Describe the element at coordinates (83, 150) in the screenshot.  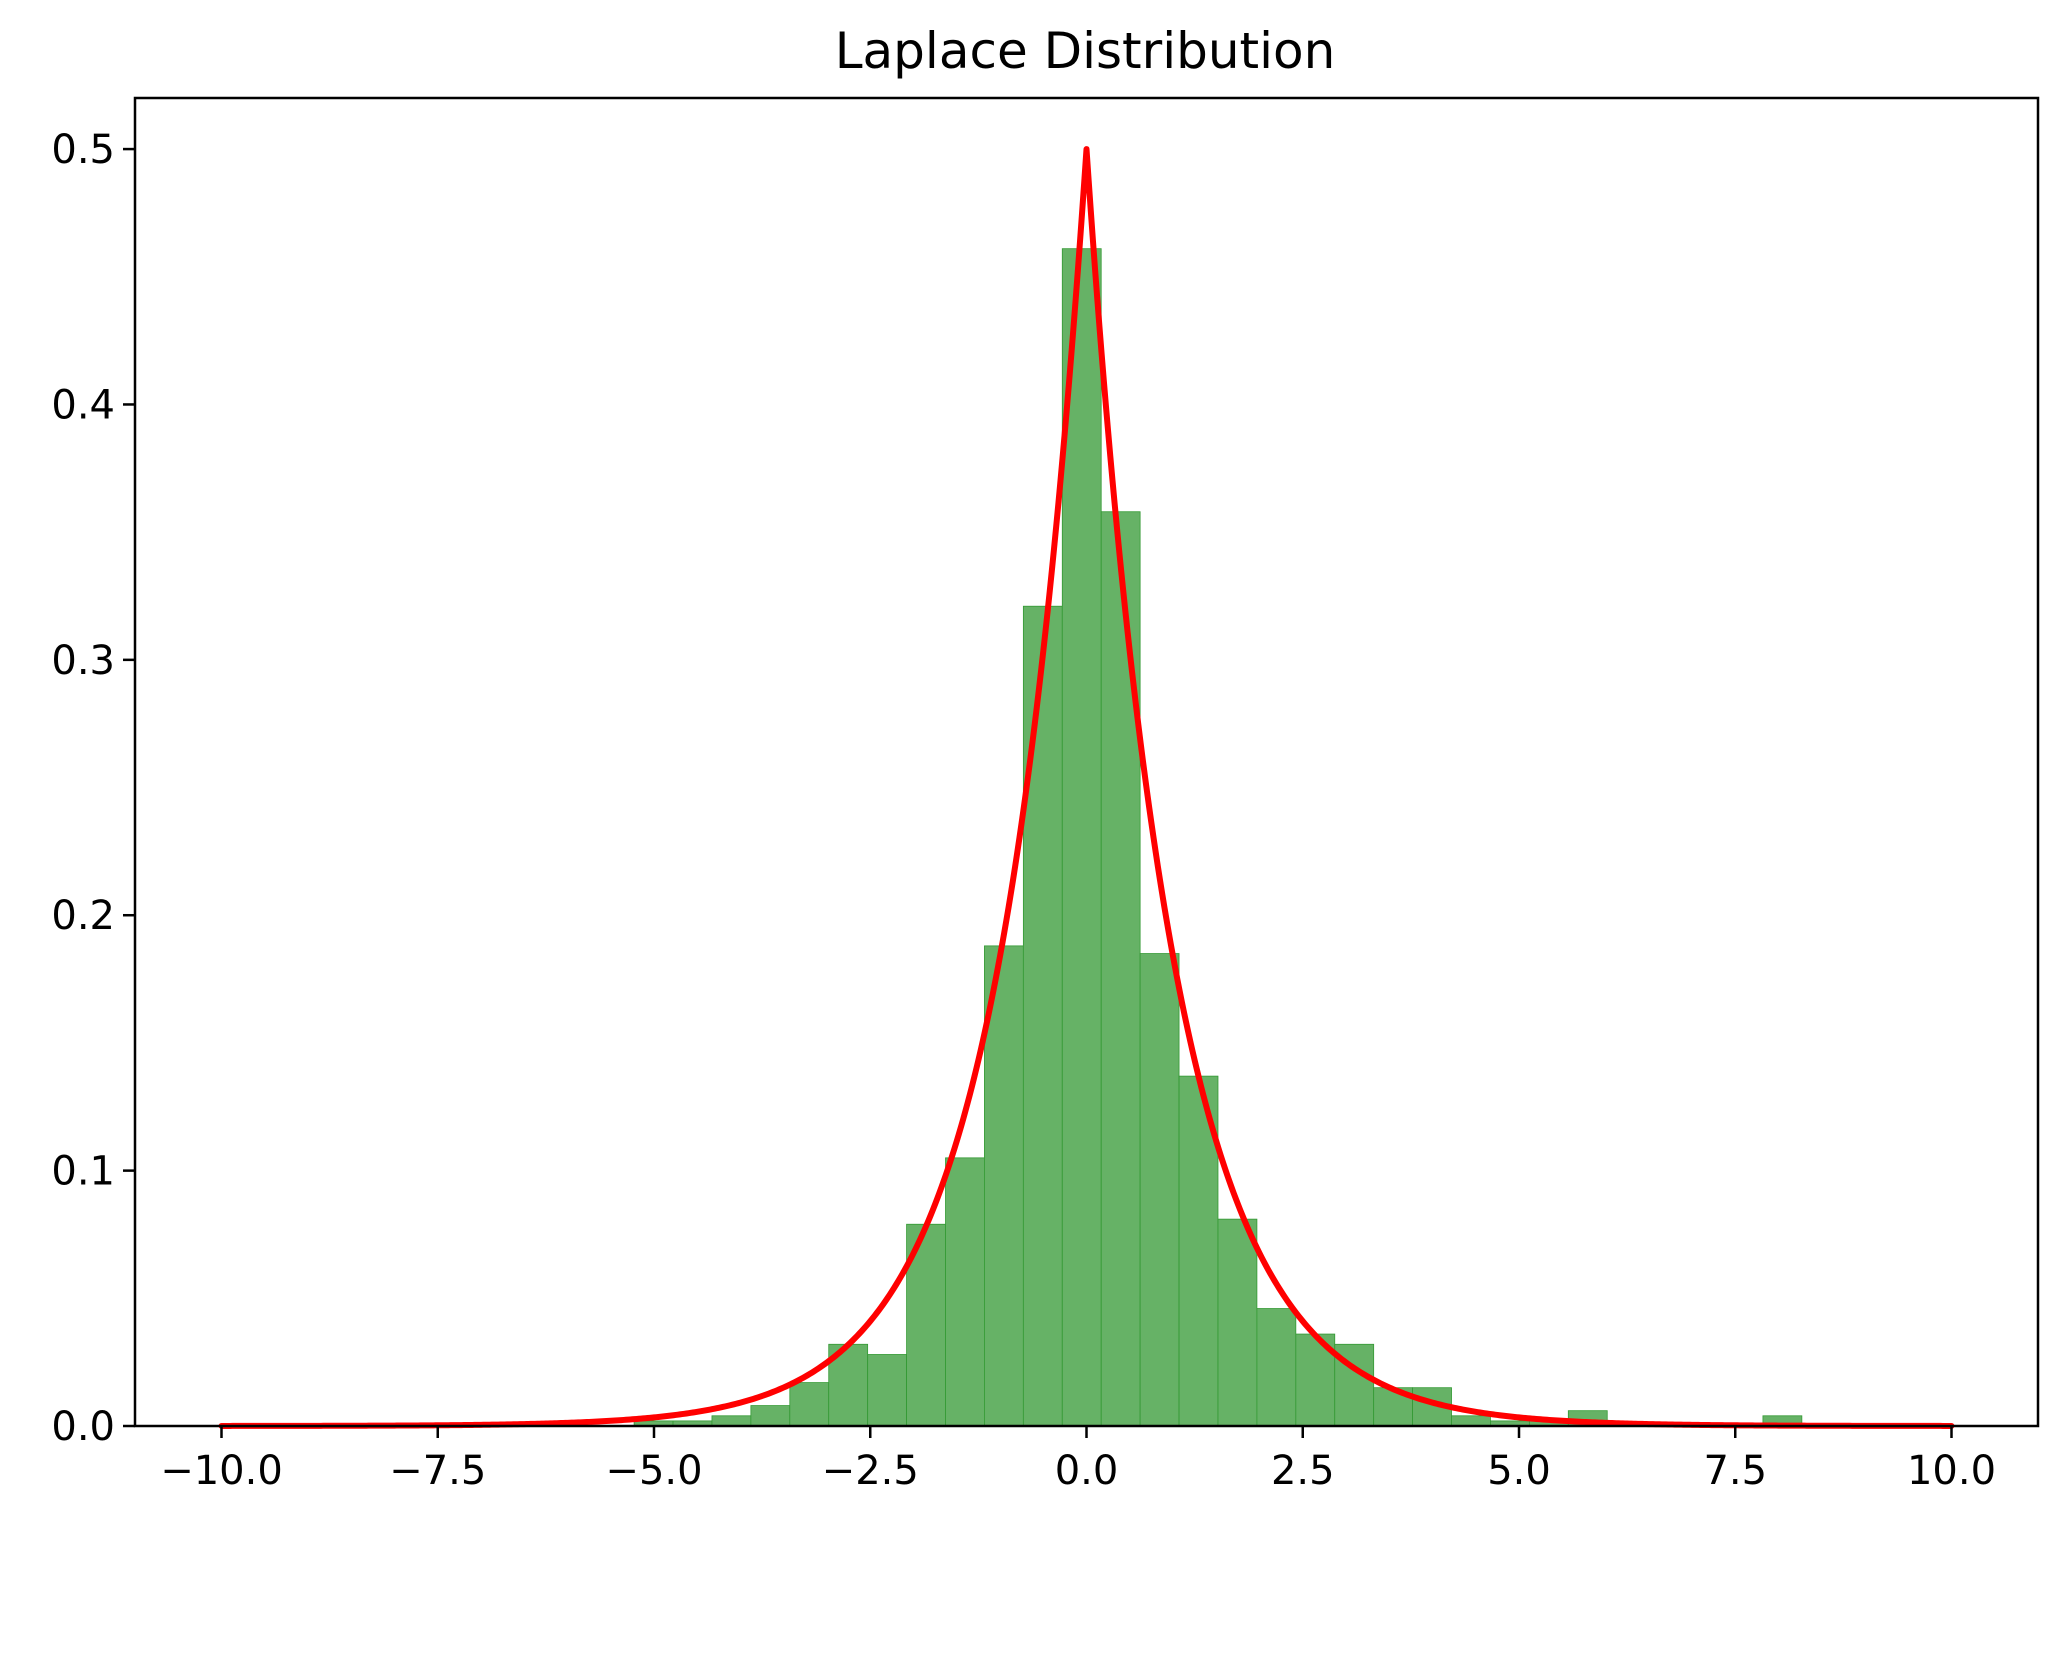
I see `y-tick-label: 0.5` at that location.